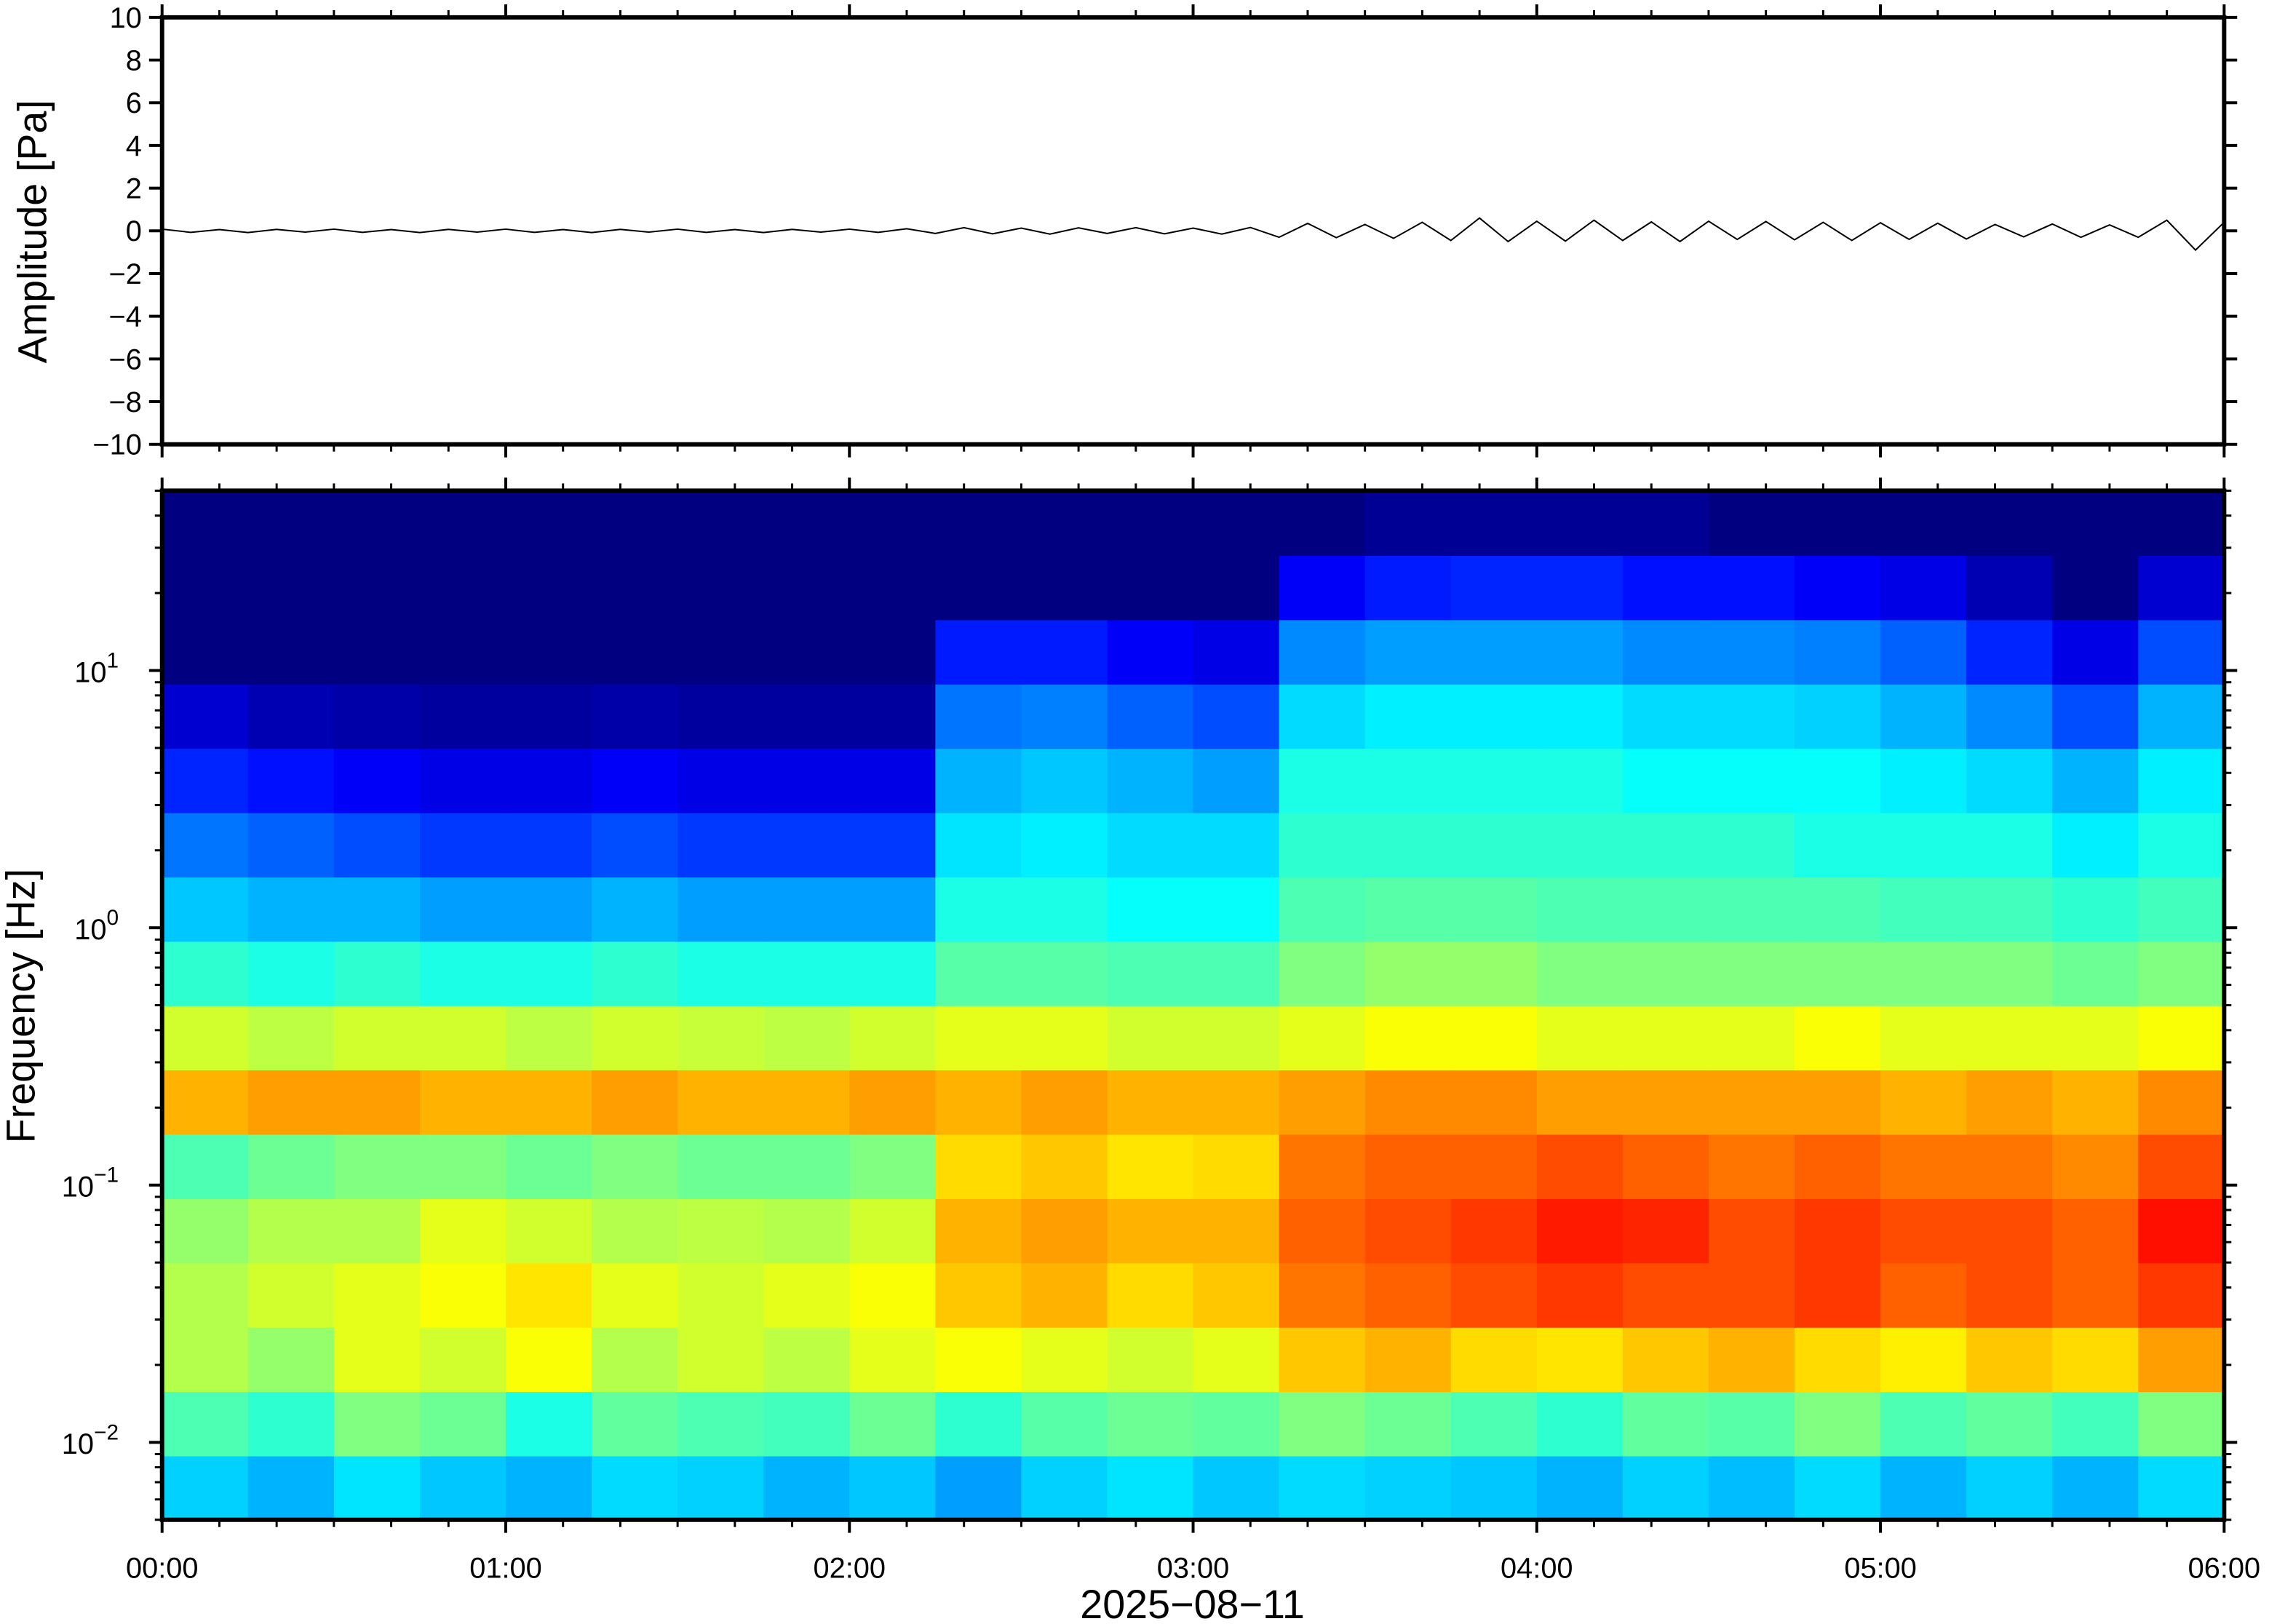 The image size is (2269, 1624). I want to click on y-tick-exponent: −1, so click(107, 1175).